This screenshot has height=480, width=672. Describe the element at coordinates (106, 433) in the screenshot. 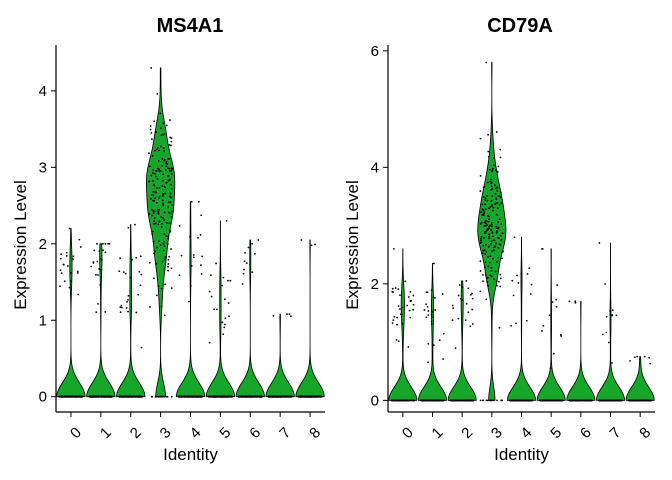

I see `x-tick-label: 1` at that location.